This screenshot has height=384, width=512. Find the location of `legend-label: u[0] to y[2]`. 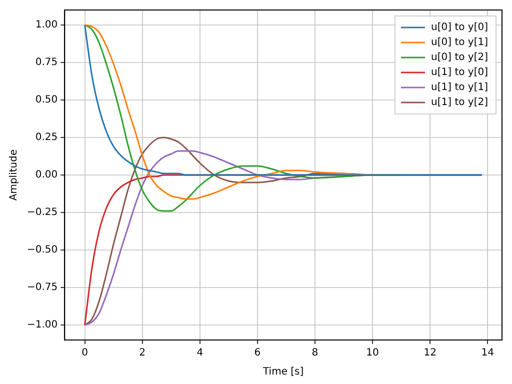

legend-label: u[0] to y[2] is located at coordinates (459, 58).